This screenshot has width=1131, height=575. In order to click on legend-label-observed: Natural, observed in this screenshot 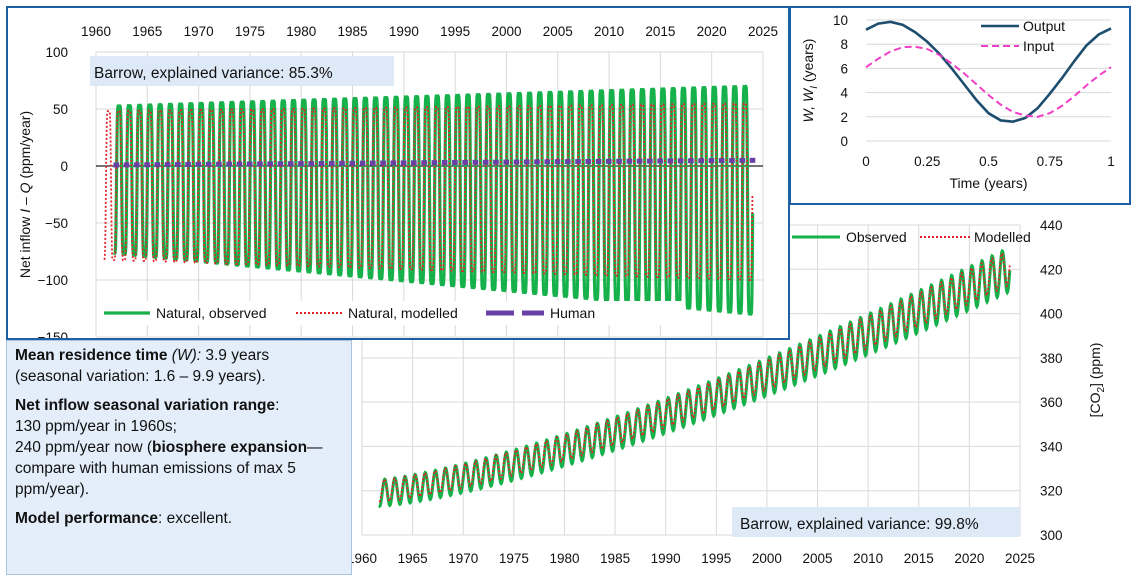, I will do `click(211, 313)`.